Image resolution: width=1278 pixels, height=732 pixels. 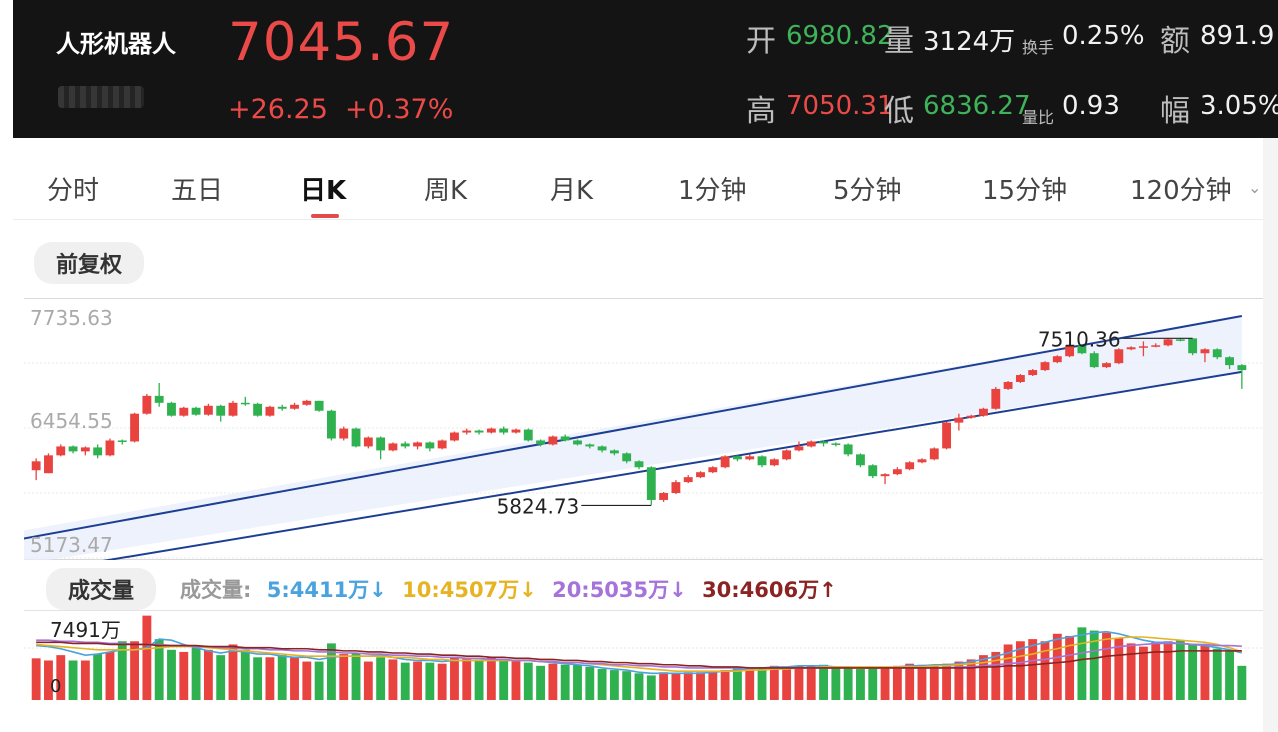 I want to click on tab-weekly-k: 周K, so click(x=446, y=191).